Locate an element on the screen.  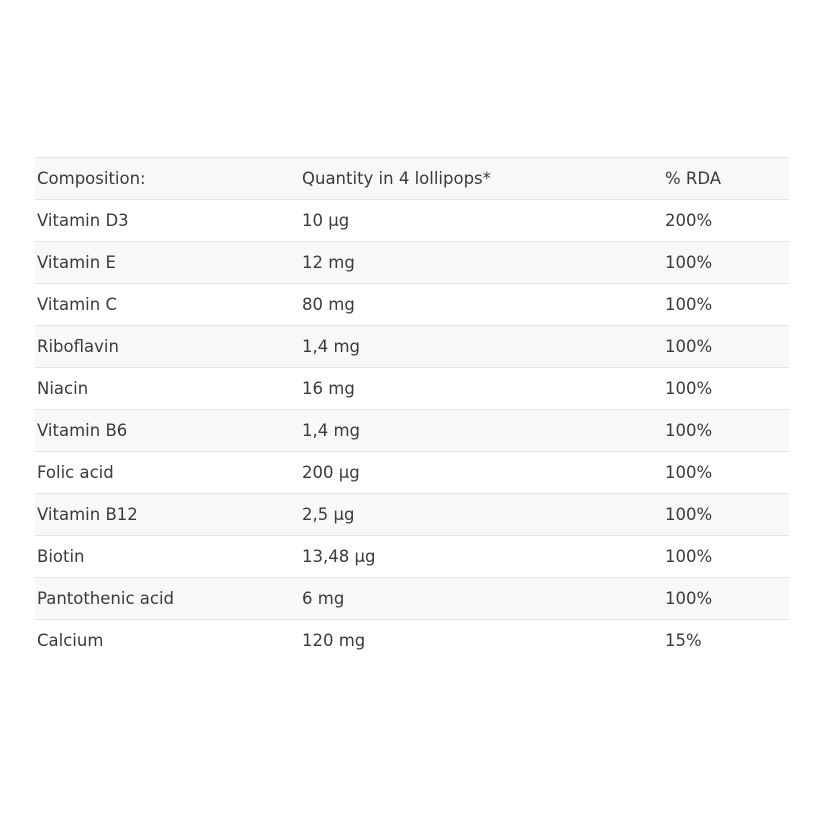
nutrient-cell: Calcium is located at coordinates (167, 640).